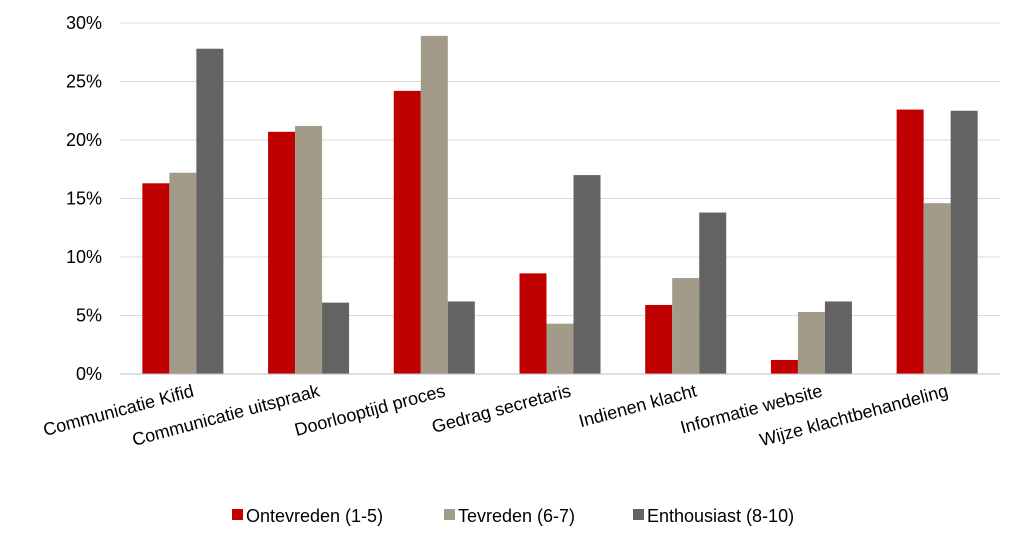 Image resolution: width=1011 pixels, height=536 pixels. What do you see at coordinates (89, 374) in the screenshot?
I see `y-tick-label: 0%` at bounding box center [89, 374].